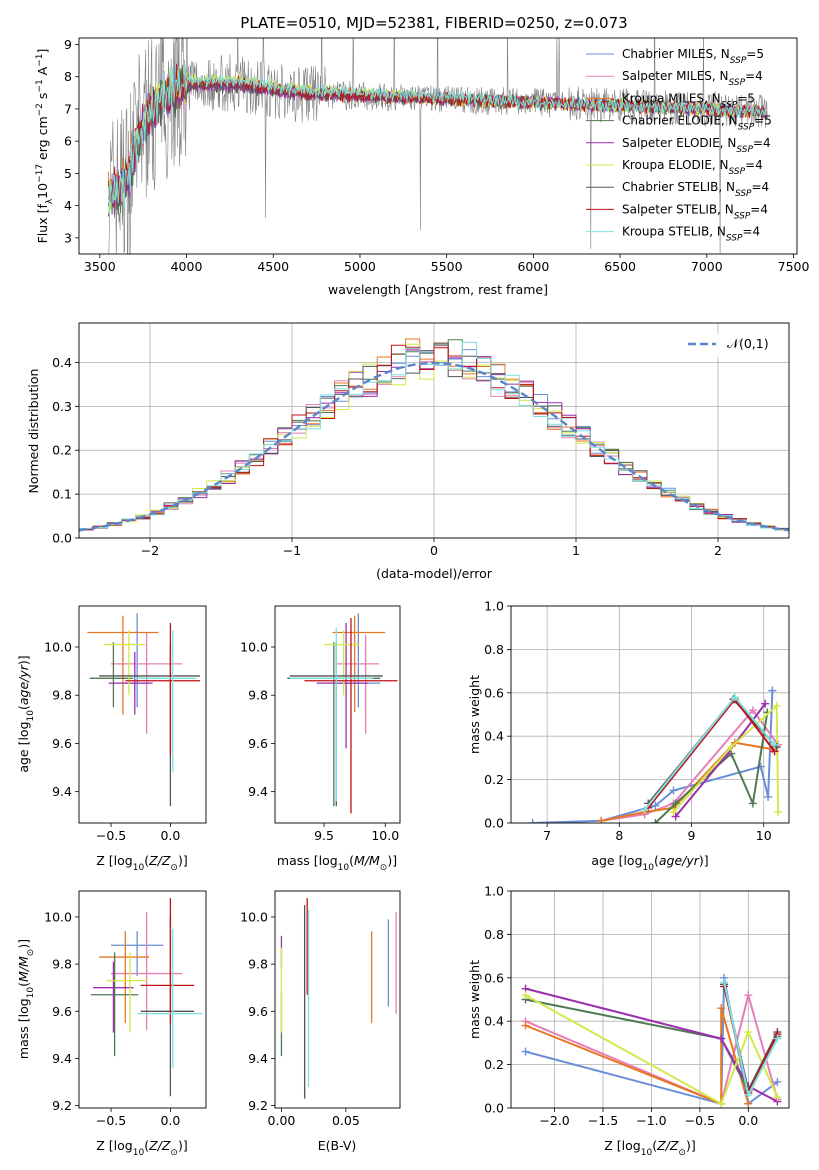 Image resolution: width=819 pixels, height=1170 pixels. I want to click on y-tick-label: 0.0, so click(494, 823).